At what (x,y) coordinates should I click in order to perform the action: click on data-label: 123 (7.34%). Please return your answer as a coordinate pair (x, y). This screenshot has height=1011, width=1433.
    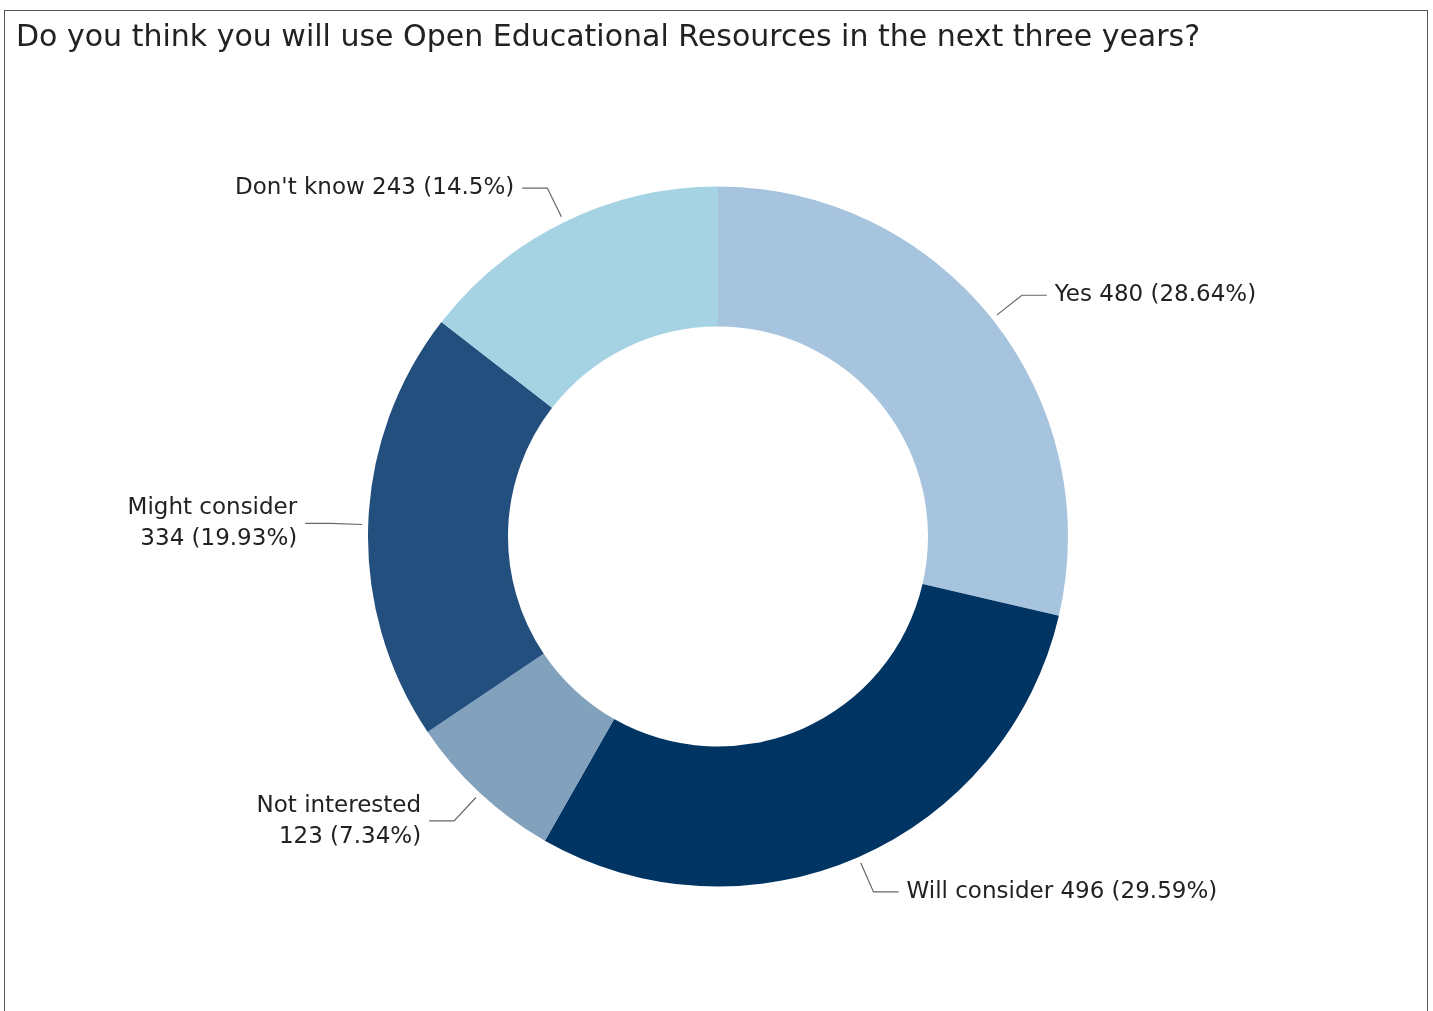
    Looking at the image, I should click on (350, 834).